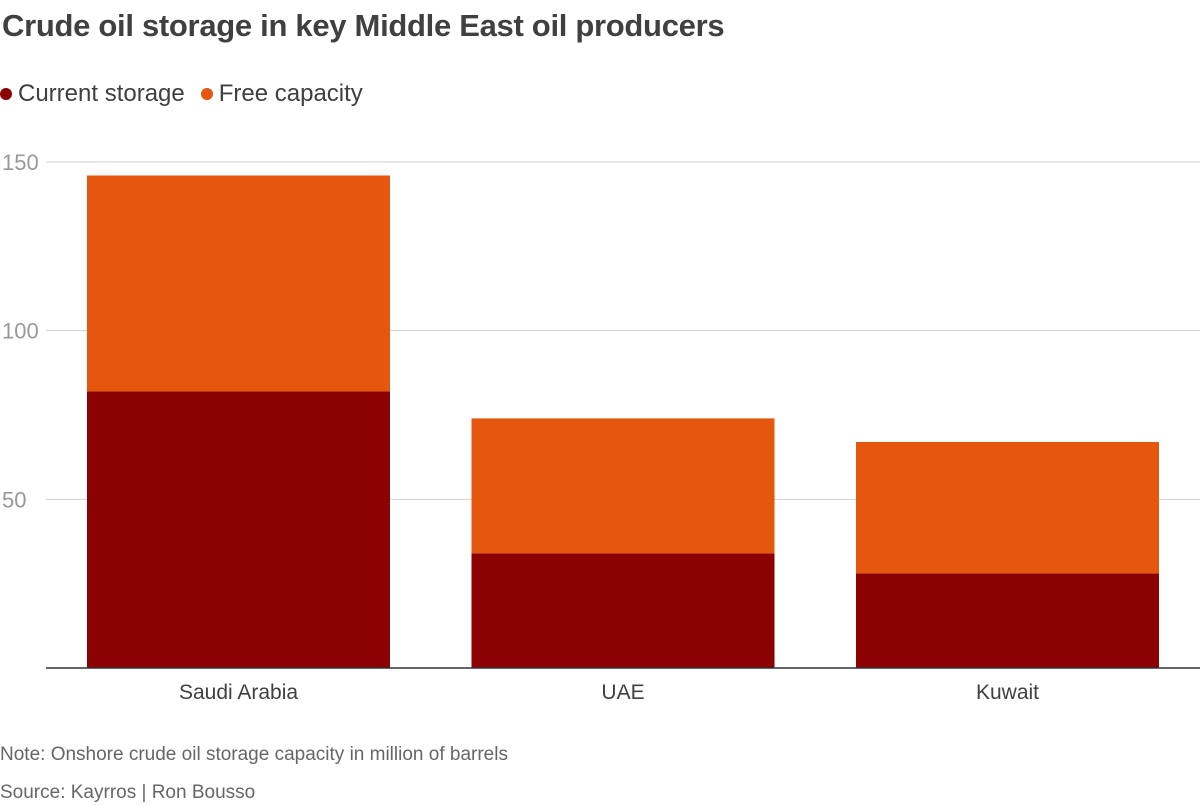 The image size is (1200, 806). What do you see at coordinates (20, 331) in the screenshot?
I see `y-tick-label-100: 100` at bounding box center [20, 331].